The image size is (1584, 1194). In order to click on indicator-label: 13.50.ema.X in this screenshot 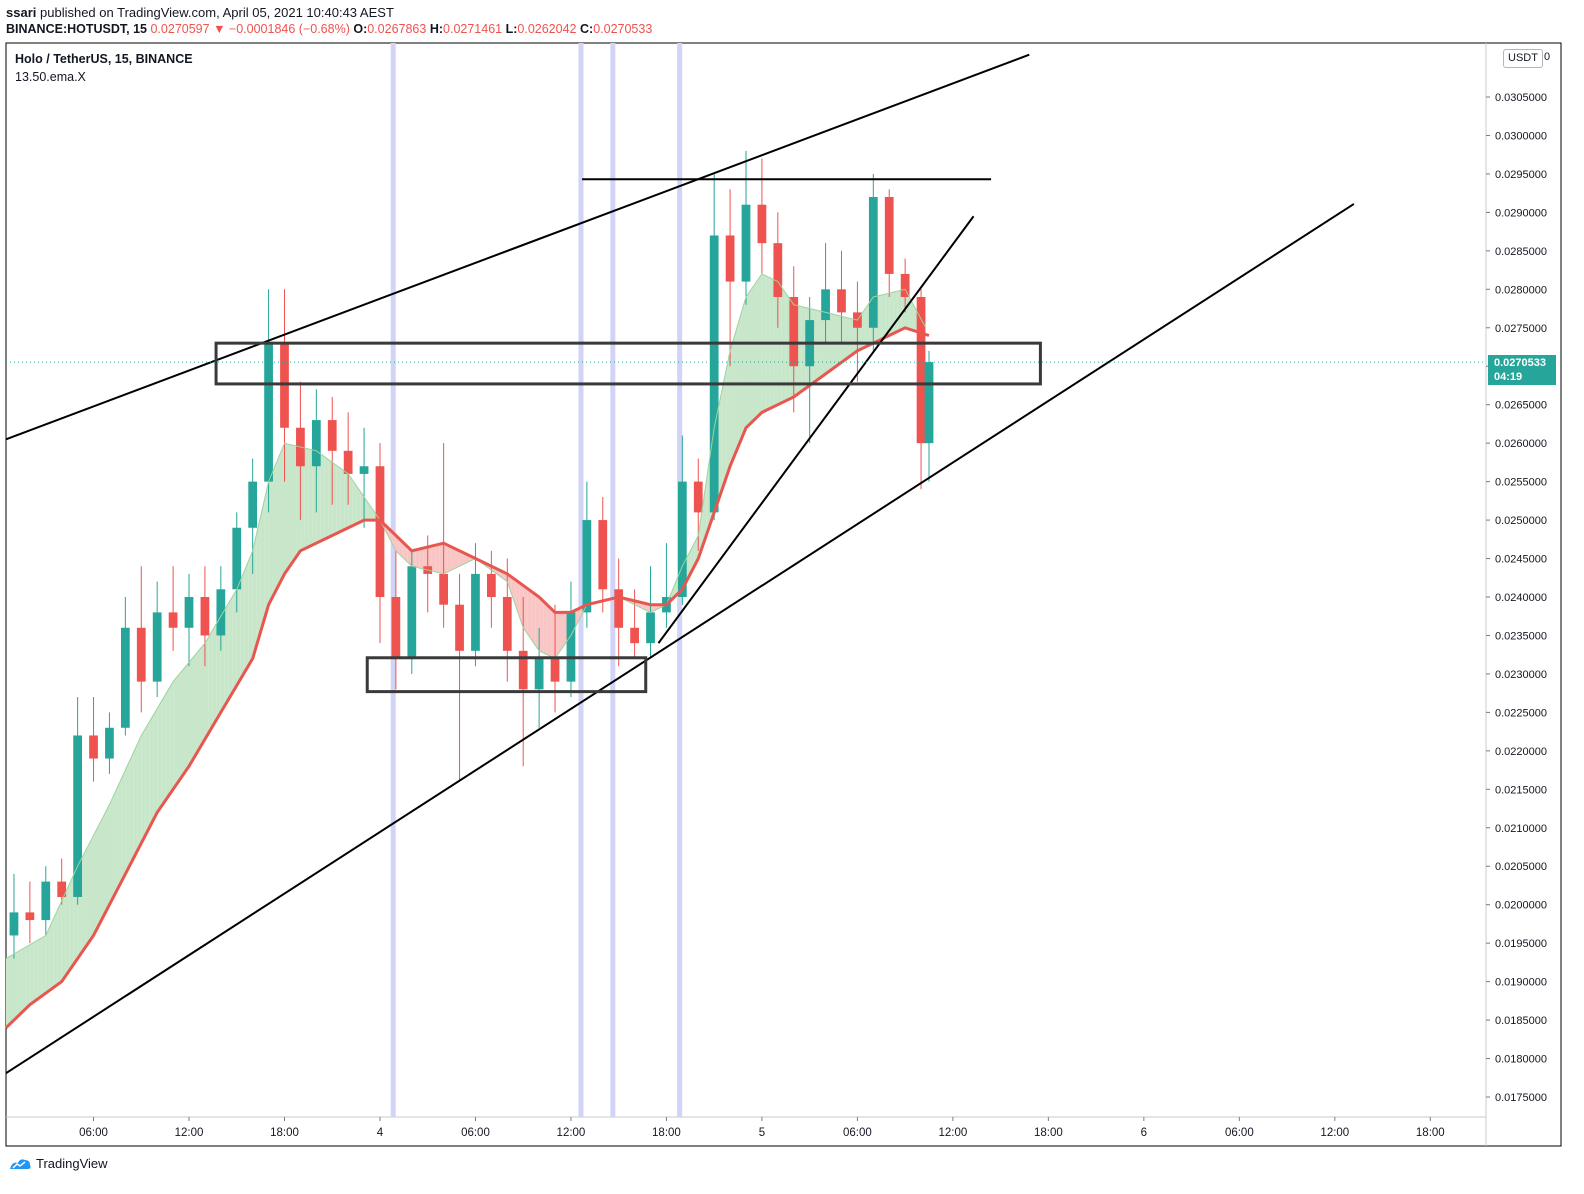, I will do `click(50, 77)`.